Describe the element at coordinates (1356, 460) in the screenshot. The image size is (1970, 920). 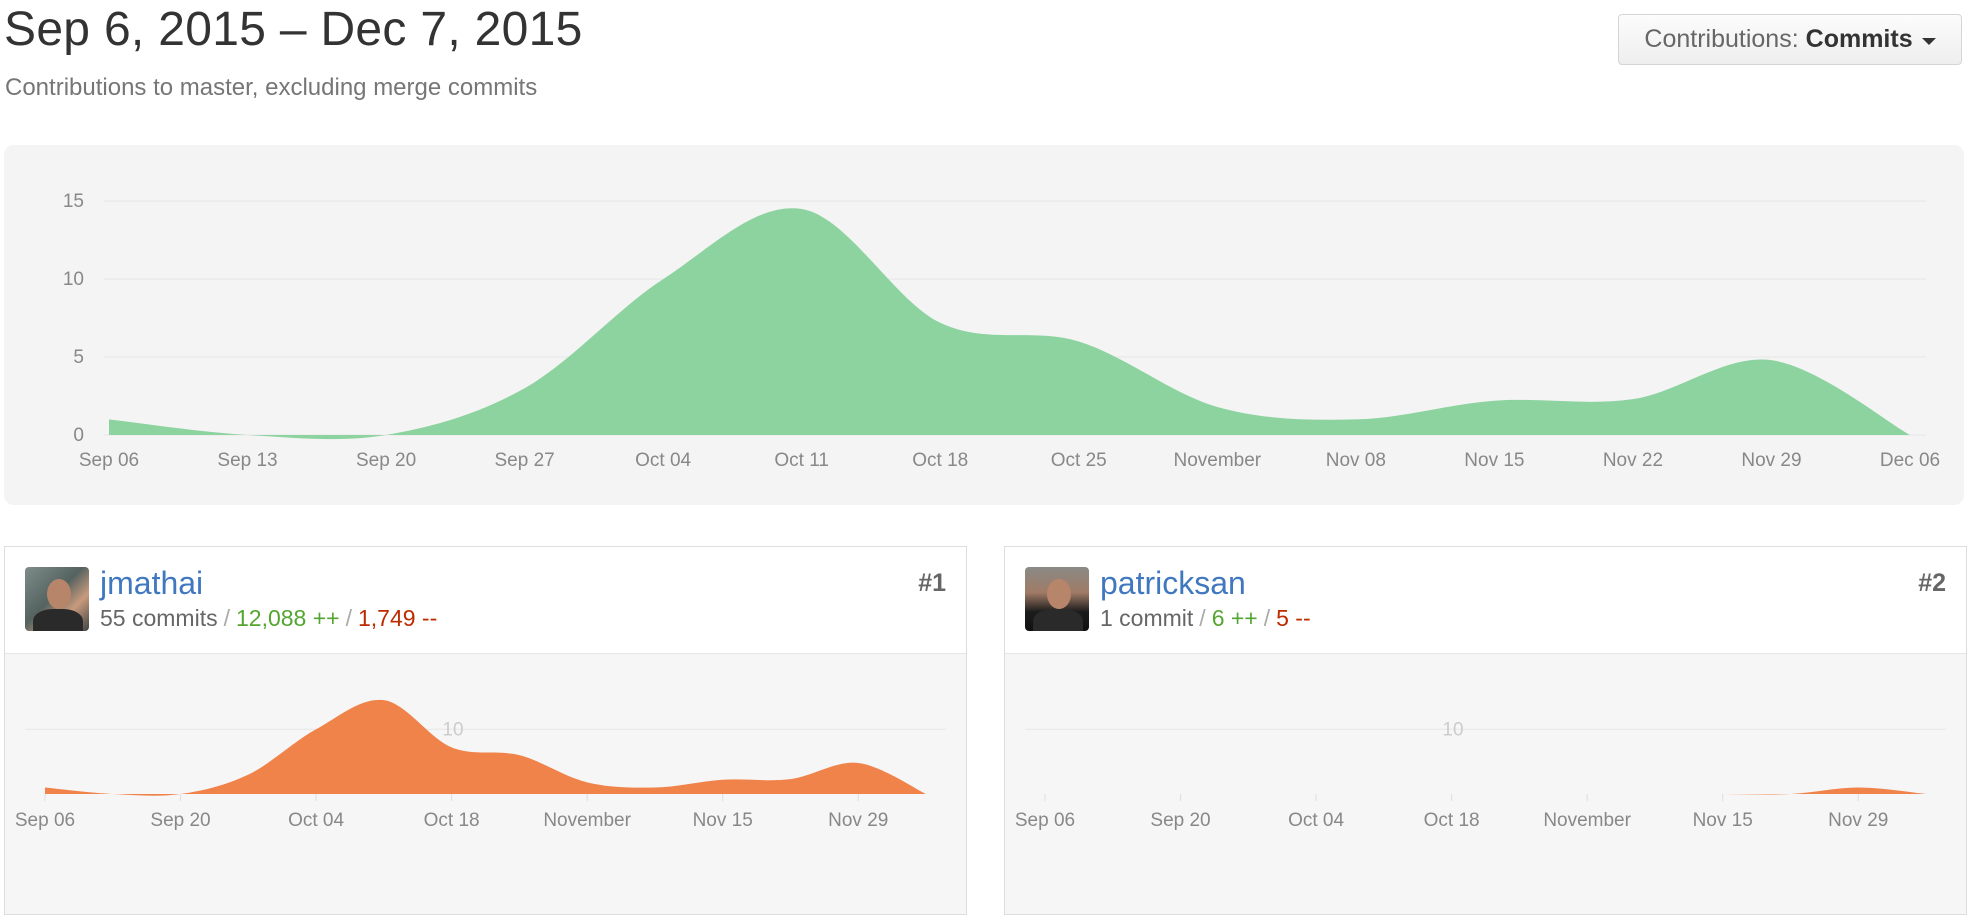
I see `x-tick-label: Nov 08` at that location.